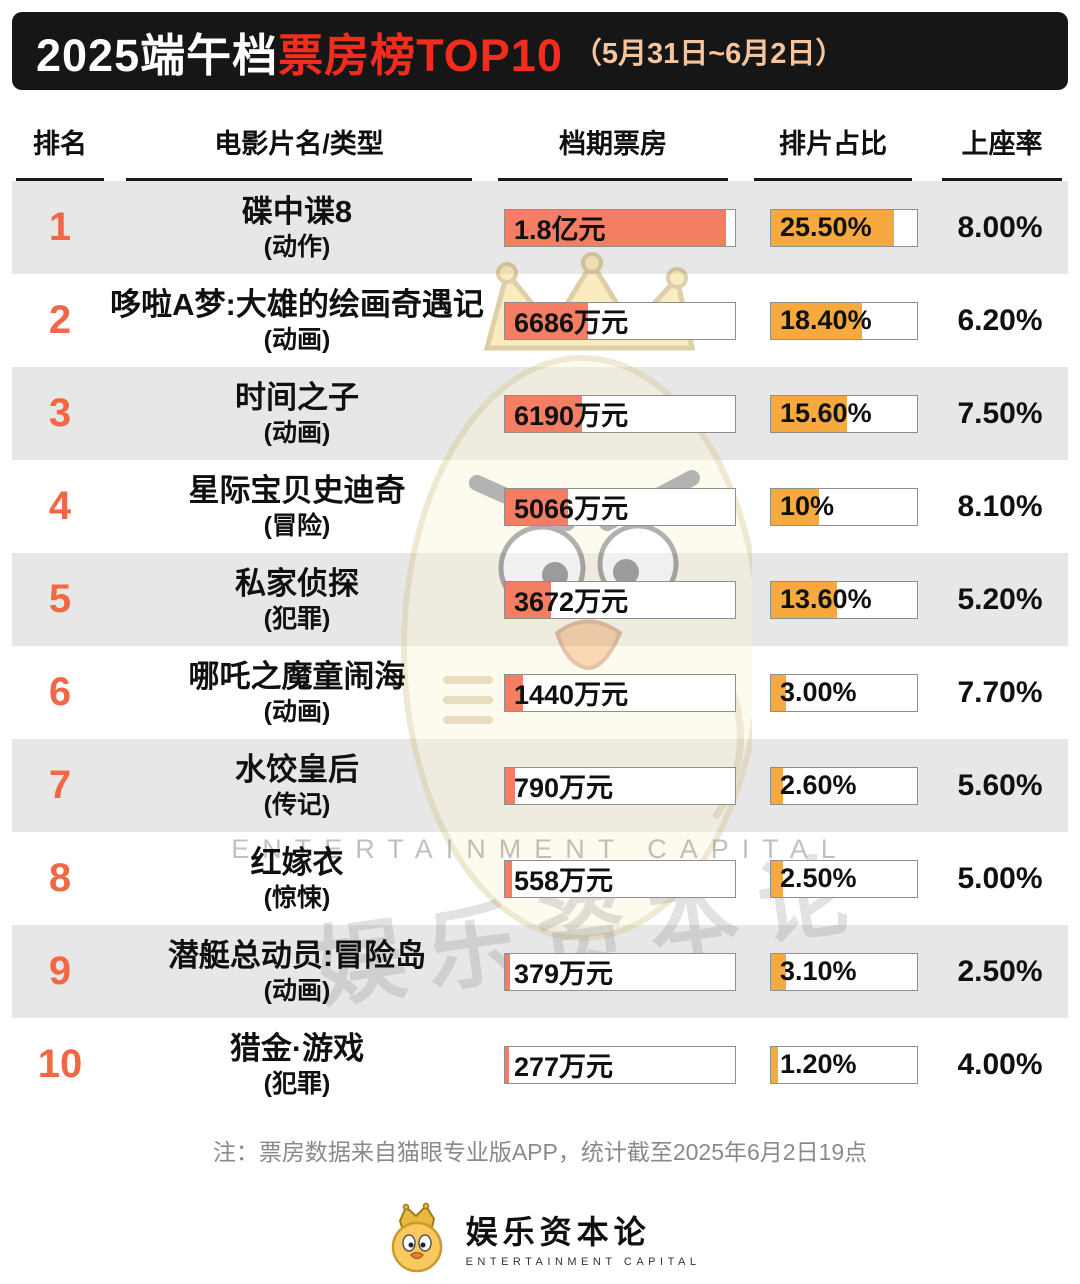  Describe the element at coordinates (60, 506) in the screenshot. I see `rank-number: 4` at that location.